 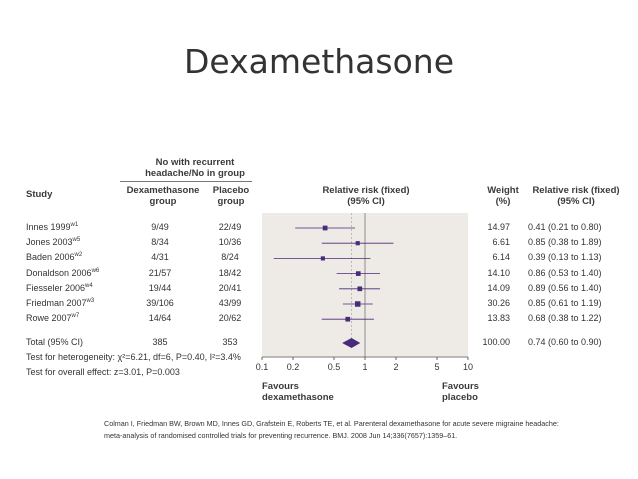 What do you see at coordinates (95, 270) in the screenshot?
I see `study-ref: w6` at bounding box center [95, 270].